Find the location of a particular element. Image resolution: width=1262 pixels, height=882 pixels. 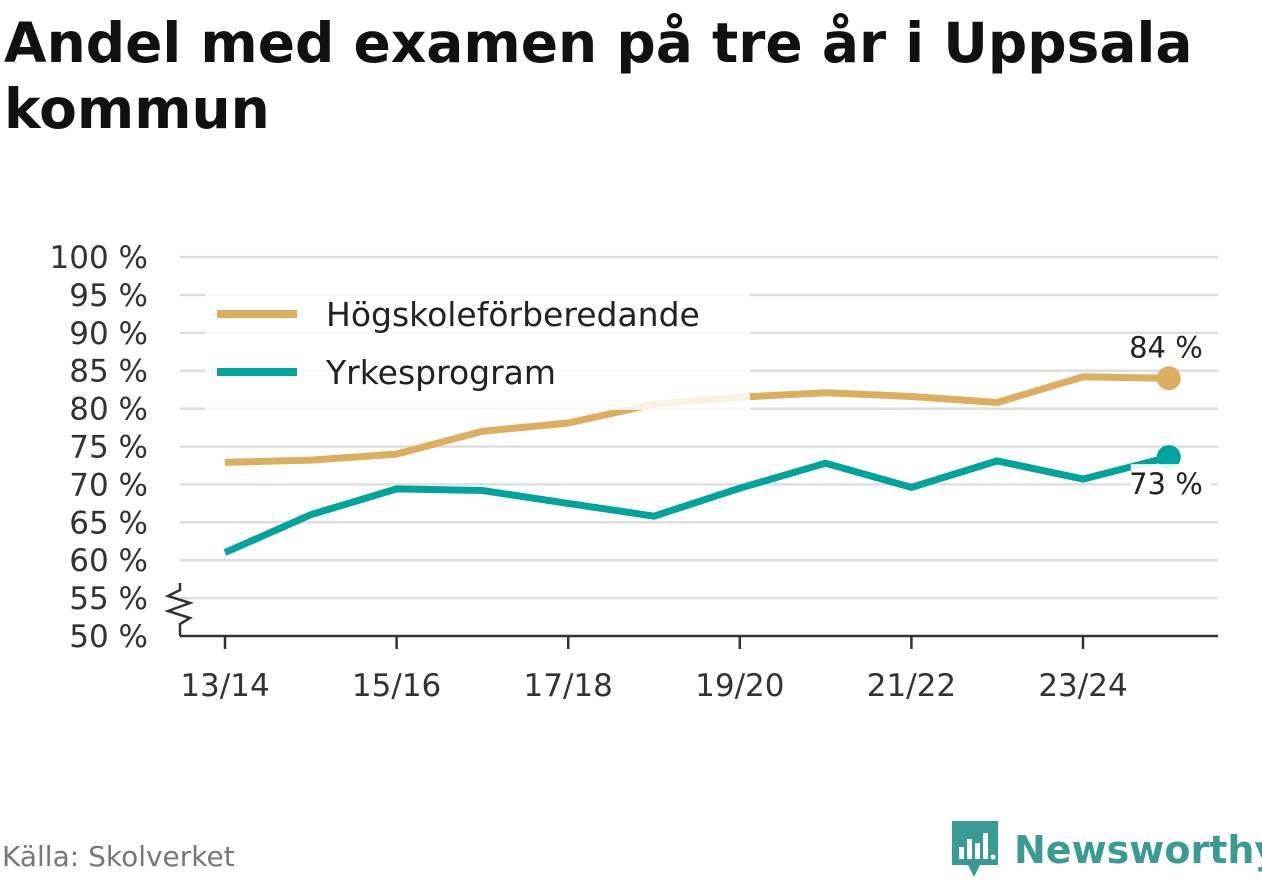

x-tick-label: 21/22 is located at coordinates (911, 686).